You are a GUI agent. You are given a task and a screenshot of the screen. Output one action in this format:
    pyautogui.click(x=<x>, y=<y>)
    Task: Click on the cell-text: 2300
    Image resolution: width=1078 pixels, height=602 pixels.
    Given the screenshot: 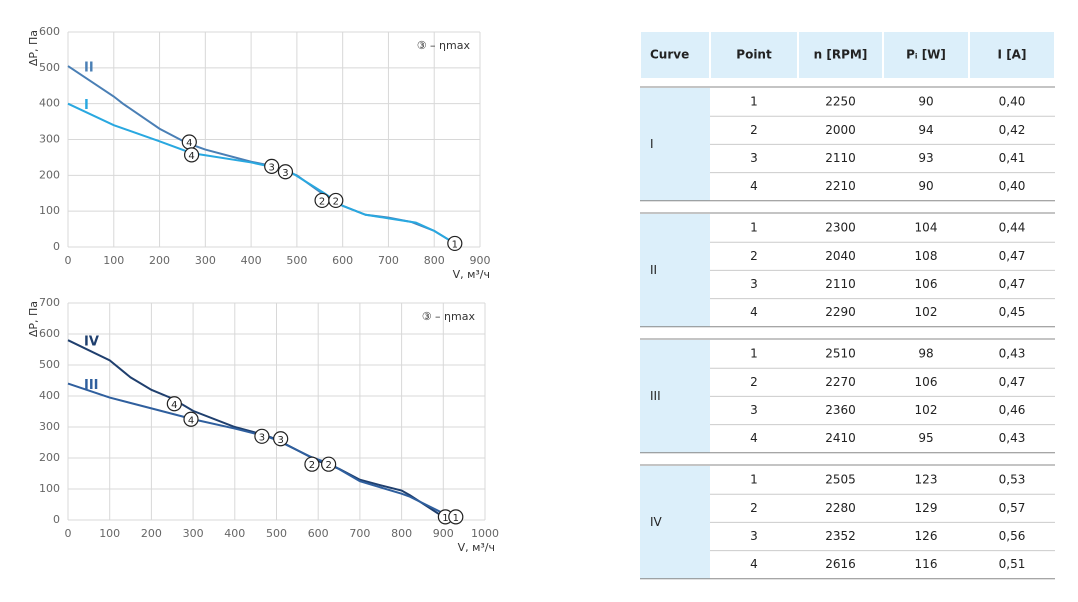 What is the action you would take?
    pyautogui.click(x=840, y=228)
    